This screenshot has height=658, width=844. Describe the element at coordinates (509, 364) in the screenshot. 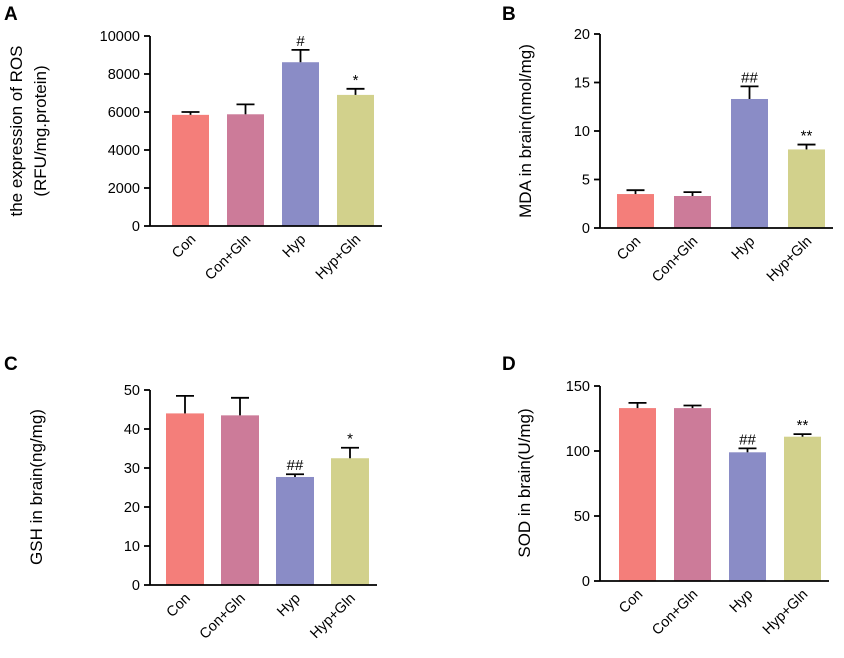

I see `panel-letter: D` at that location.